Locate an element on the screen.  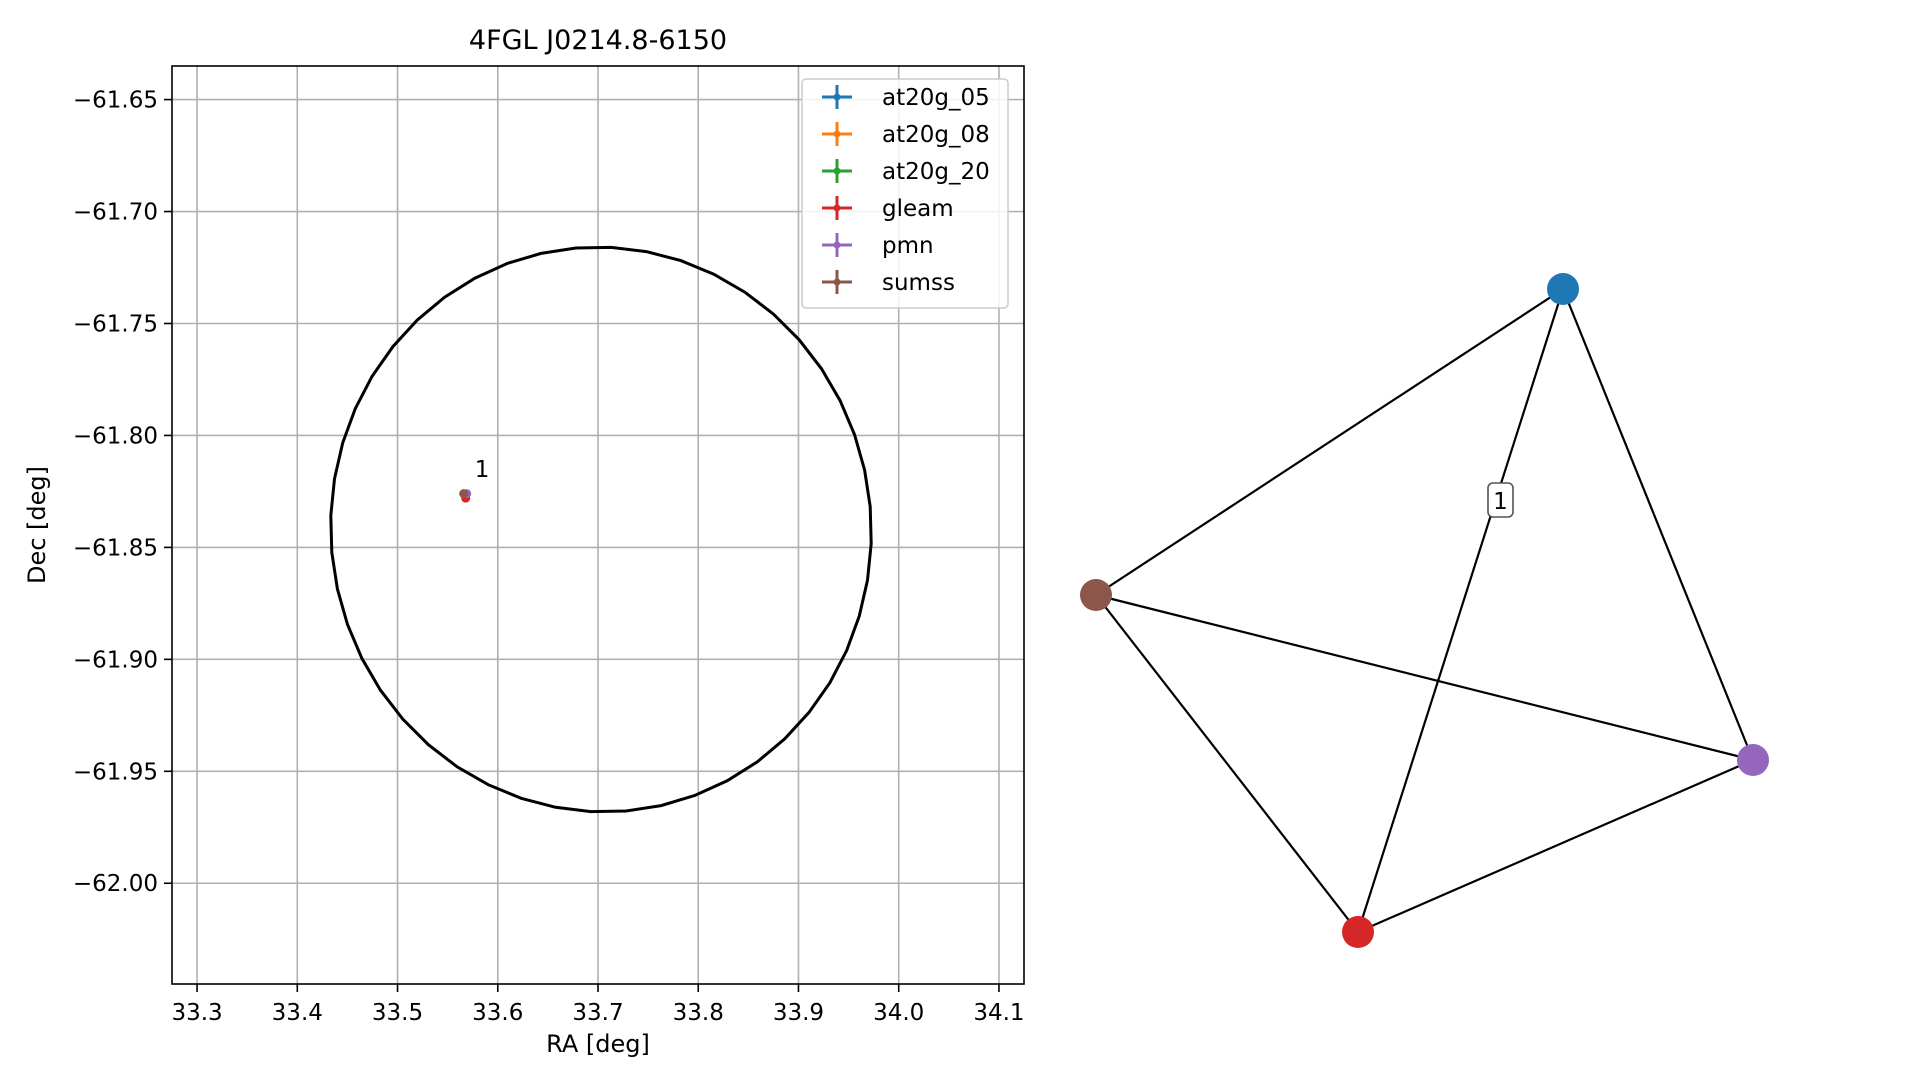
x-tick-label: 33.6 is located at coordinates (497, 1013).